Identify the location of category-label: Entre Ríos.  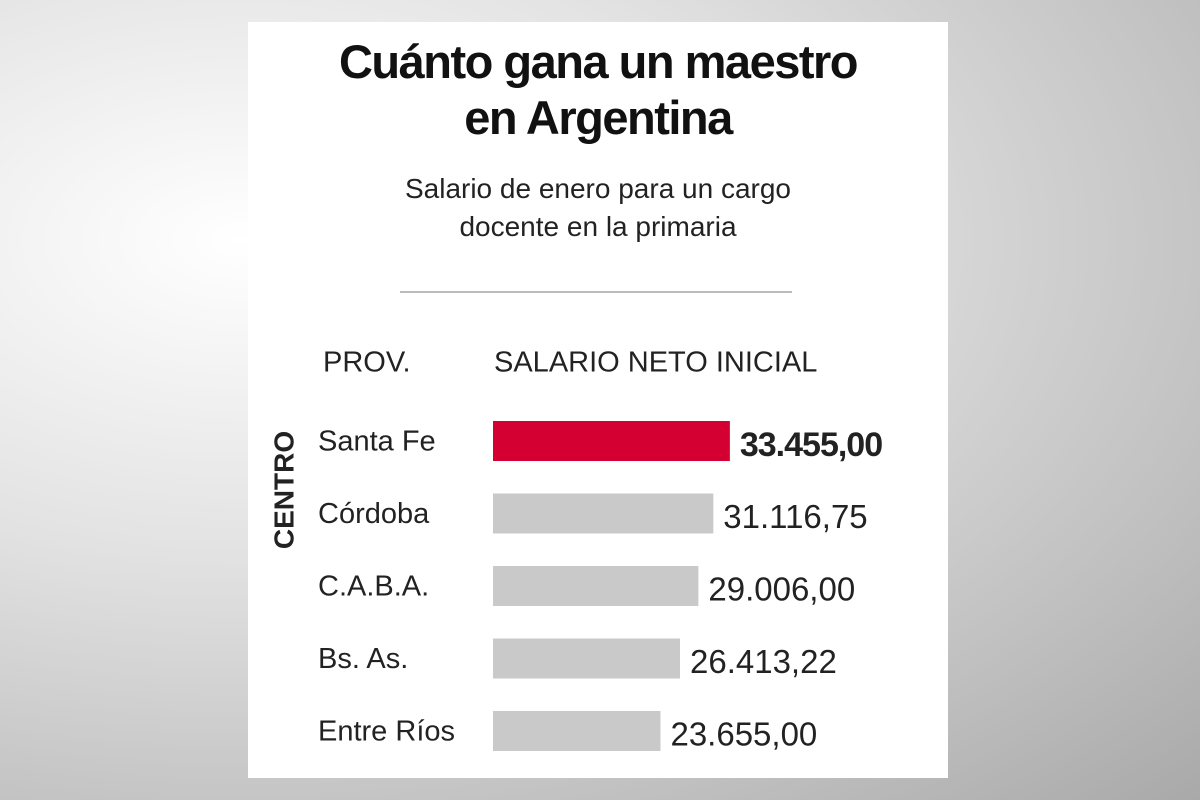
(386, 732).